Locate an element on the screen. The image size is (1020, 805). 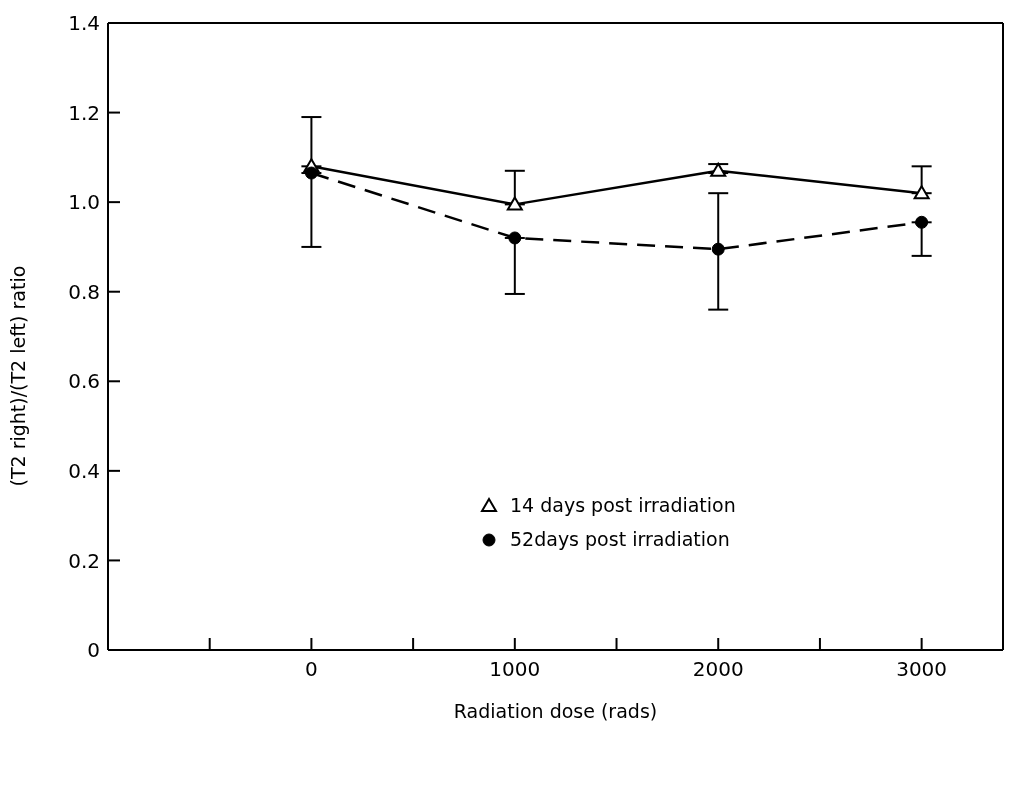
legend-label: 14 days post irradiation is located at coordinates (623, 505).